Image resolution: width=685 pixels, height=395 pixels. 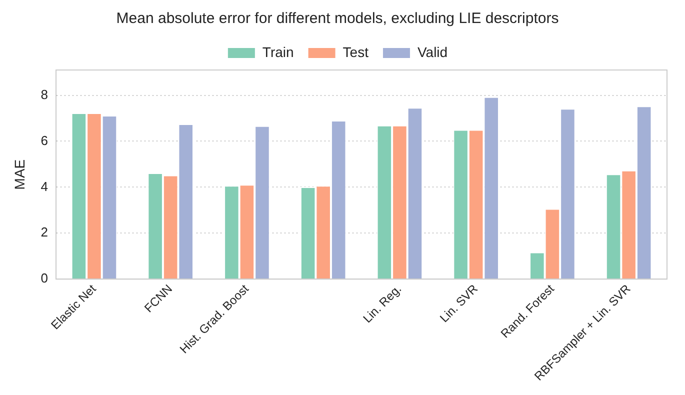 What do you see at coordinates (44, 94) in the screenshot?
I see `y-tick-label: 8` at bounding box center [44, 94].